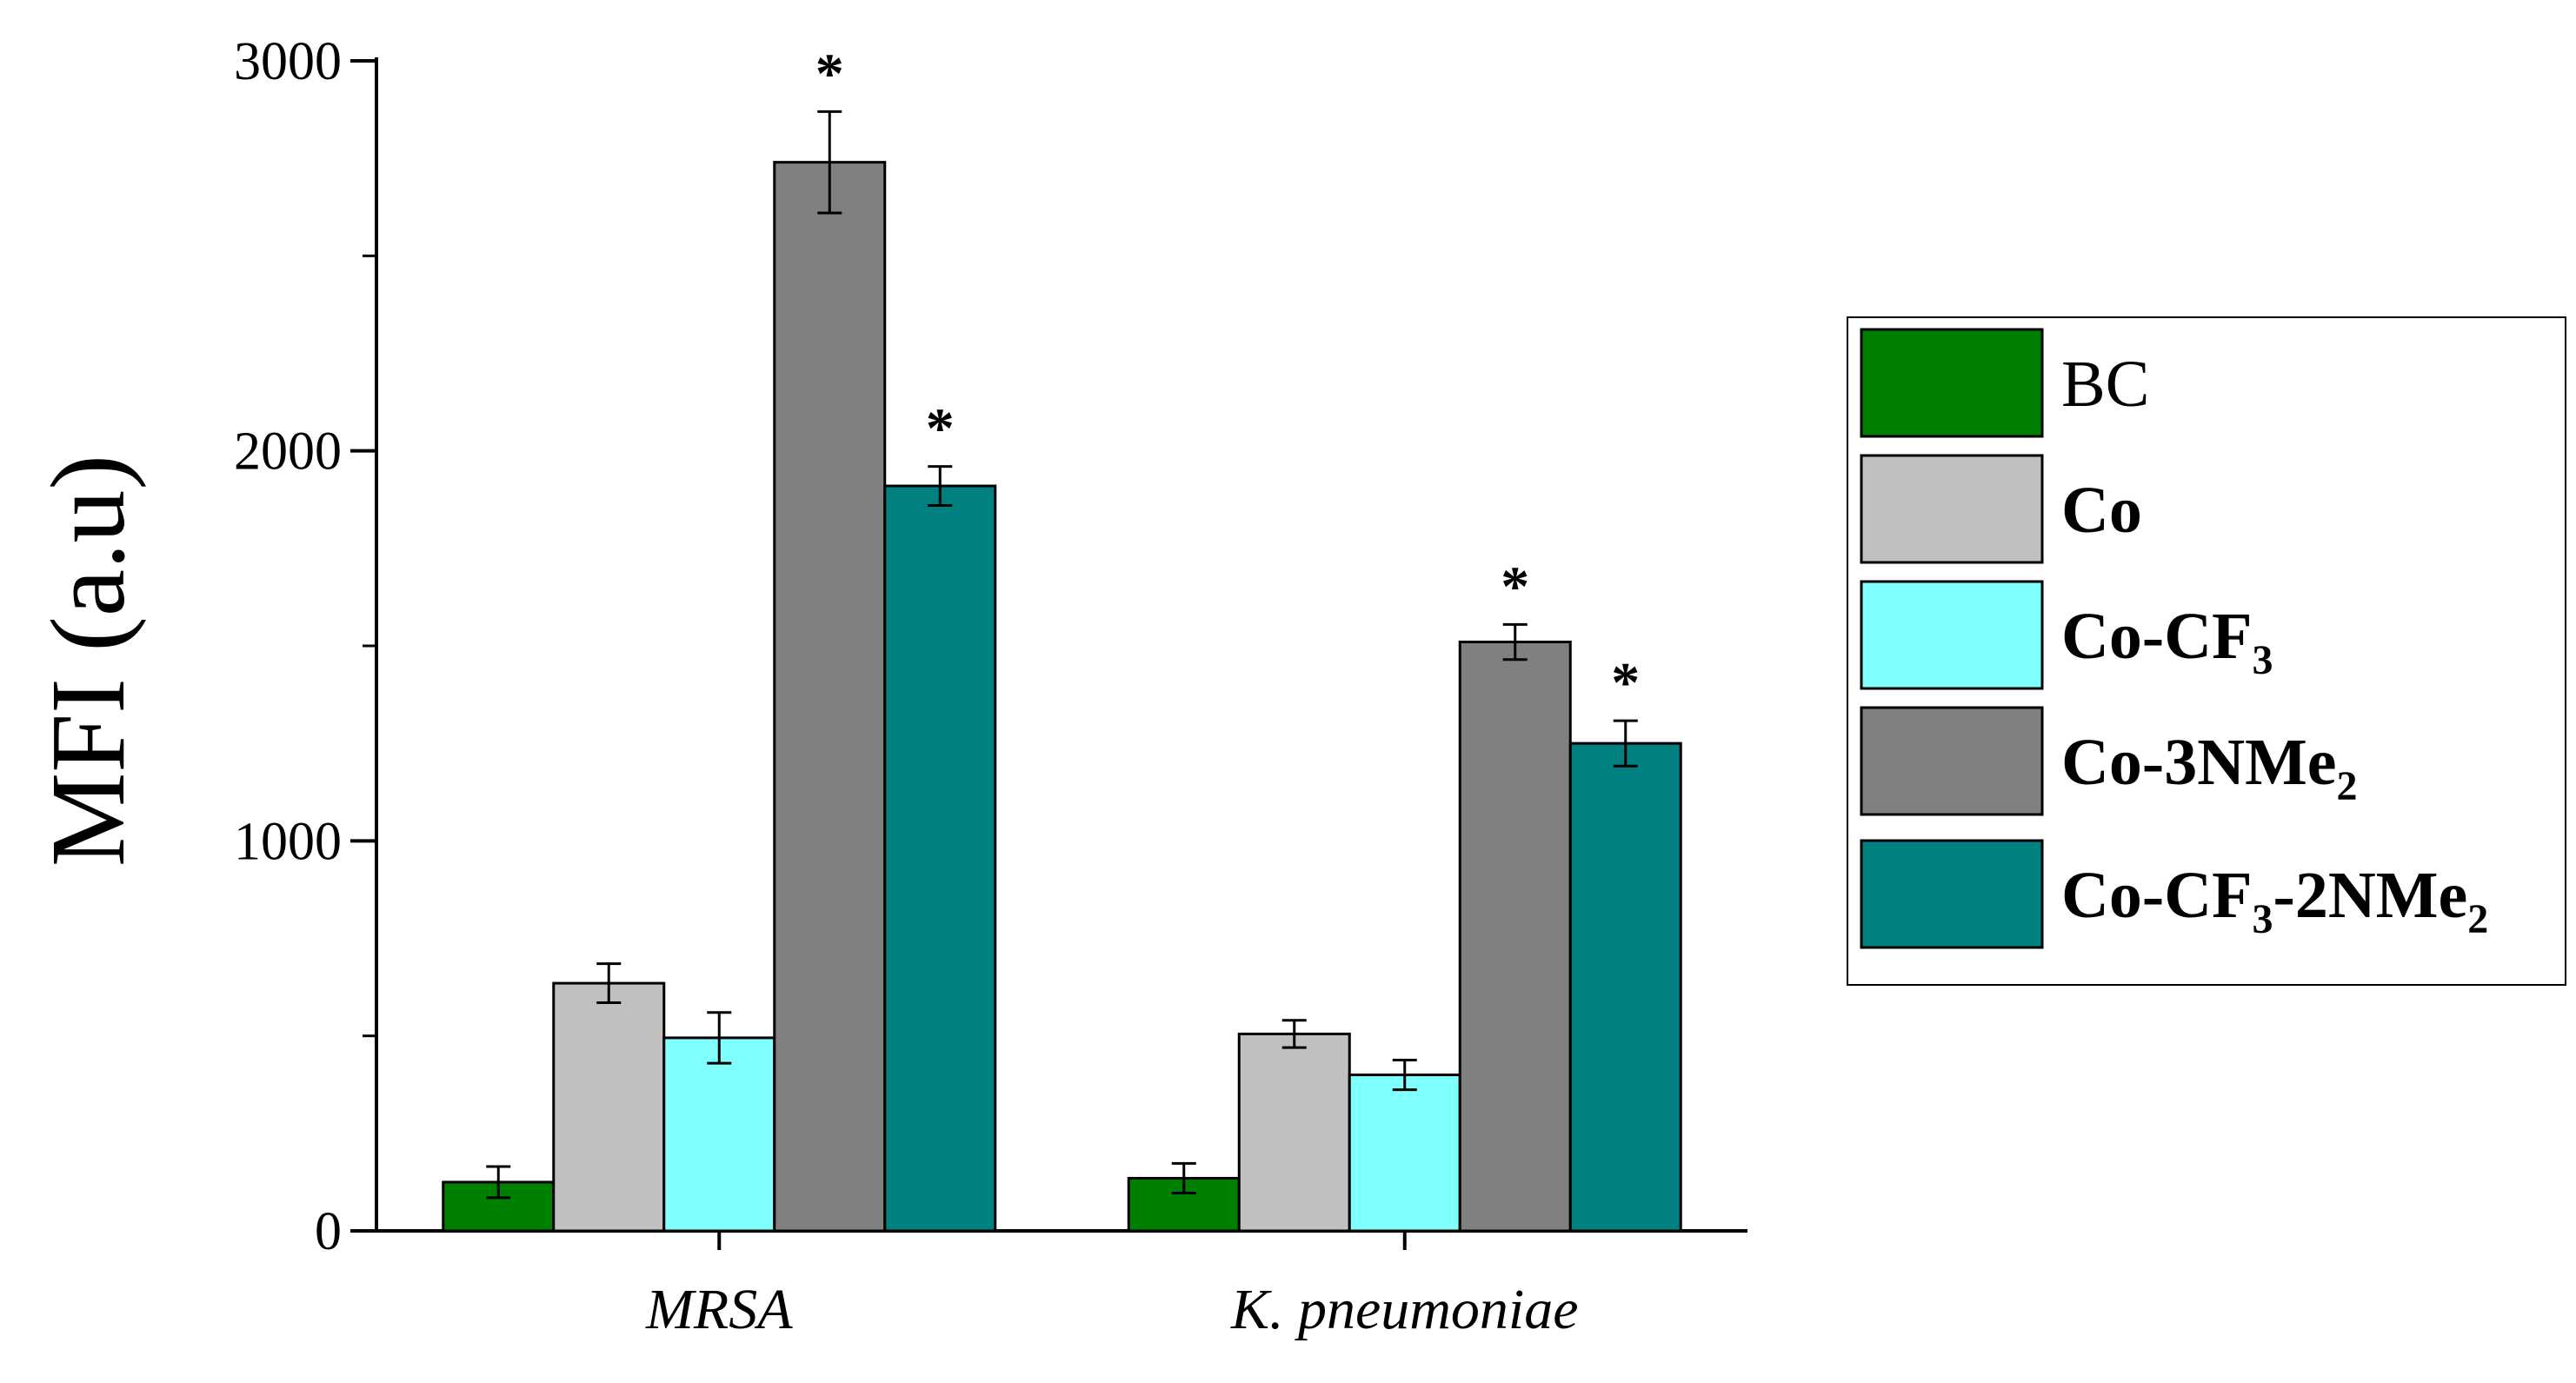  Describe the element at coordinates (1952, 509) in the screenshot. I see `legend-swatch-co` at that location.